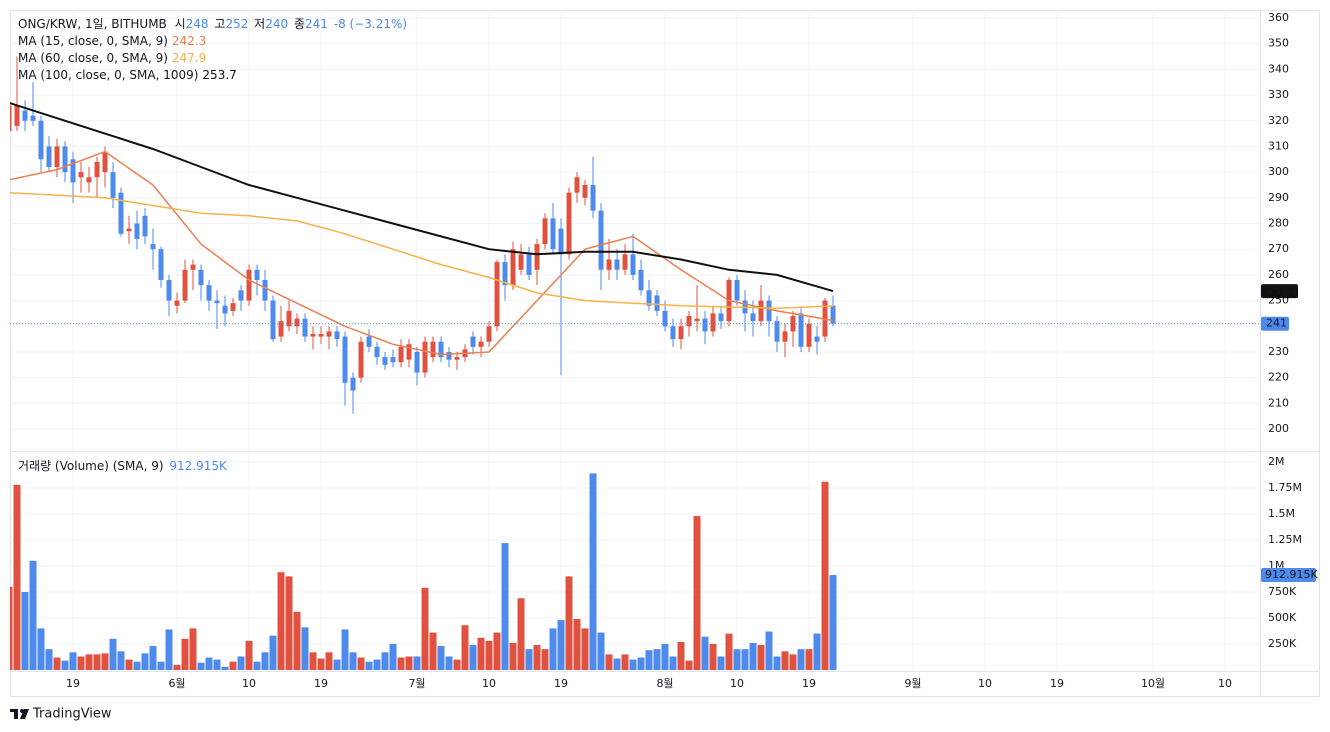 The image size is (1330, 732). Describe the element at coordinates (93, 41) in the screenshot. I see `legend-name: MA (15, close, 0, SMA, 9)` at that location.